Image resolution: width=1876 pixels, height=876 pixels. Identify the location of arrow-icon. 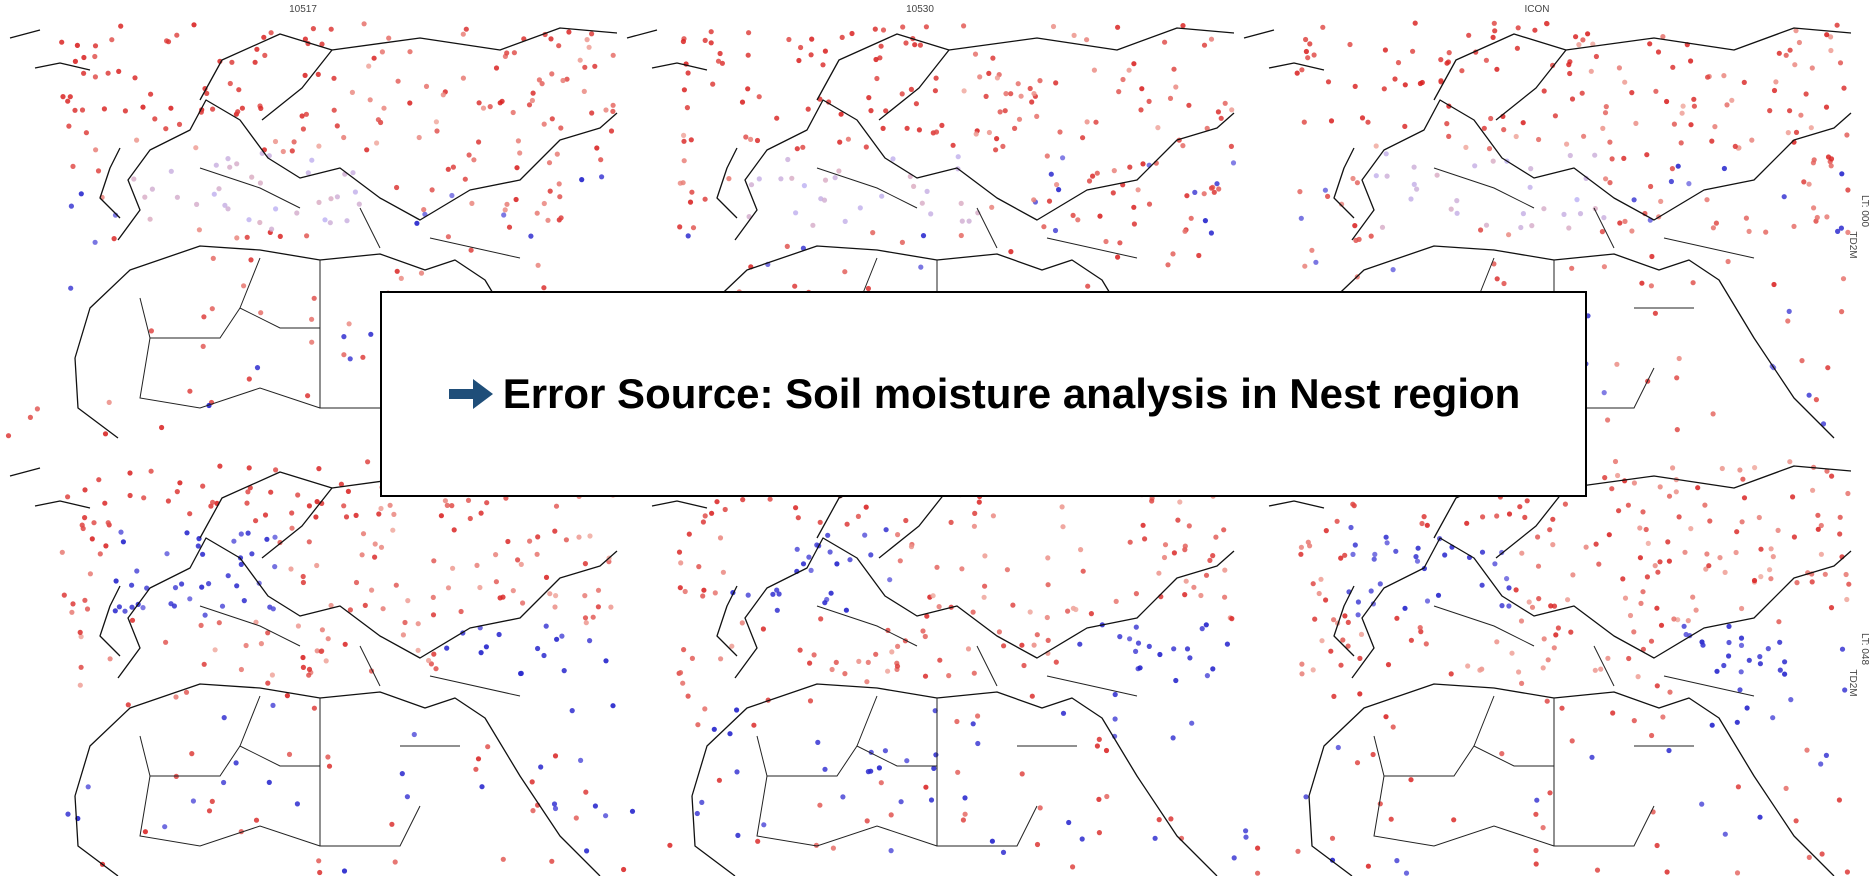
(470, 394).